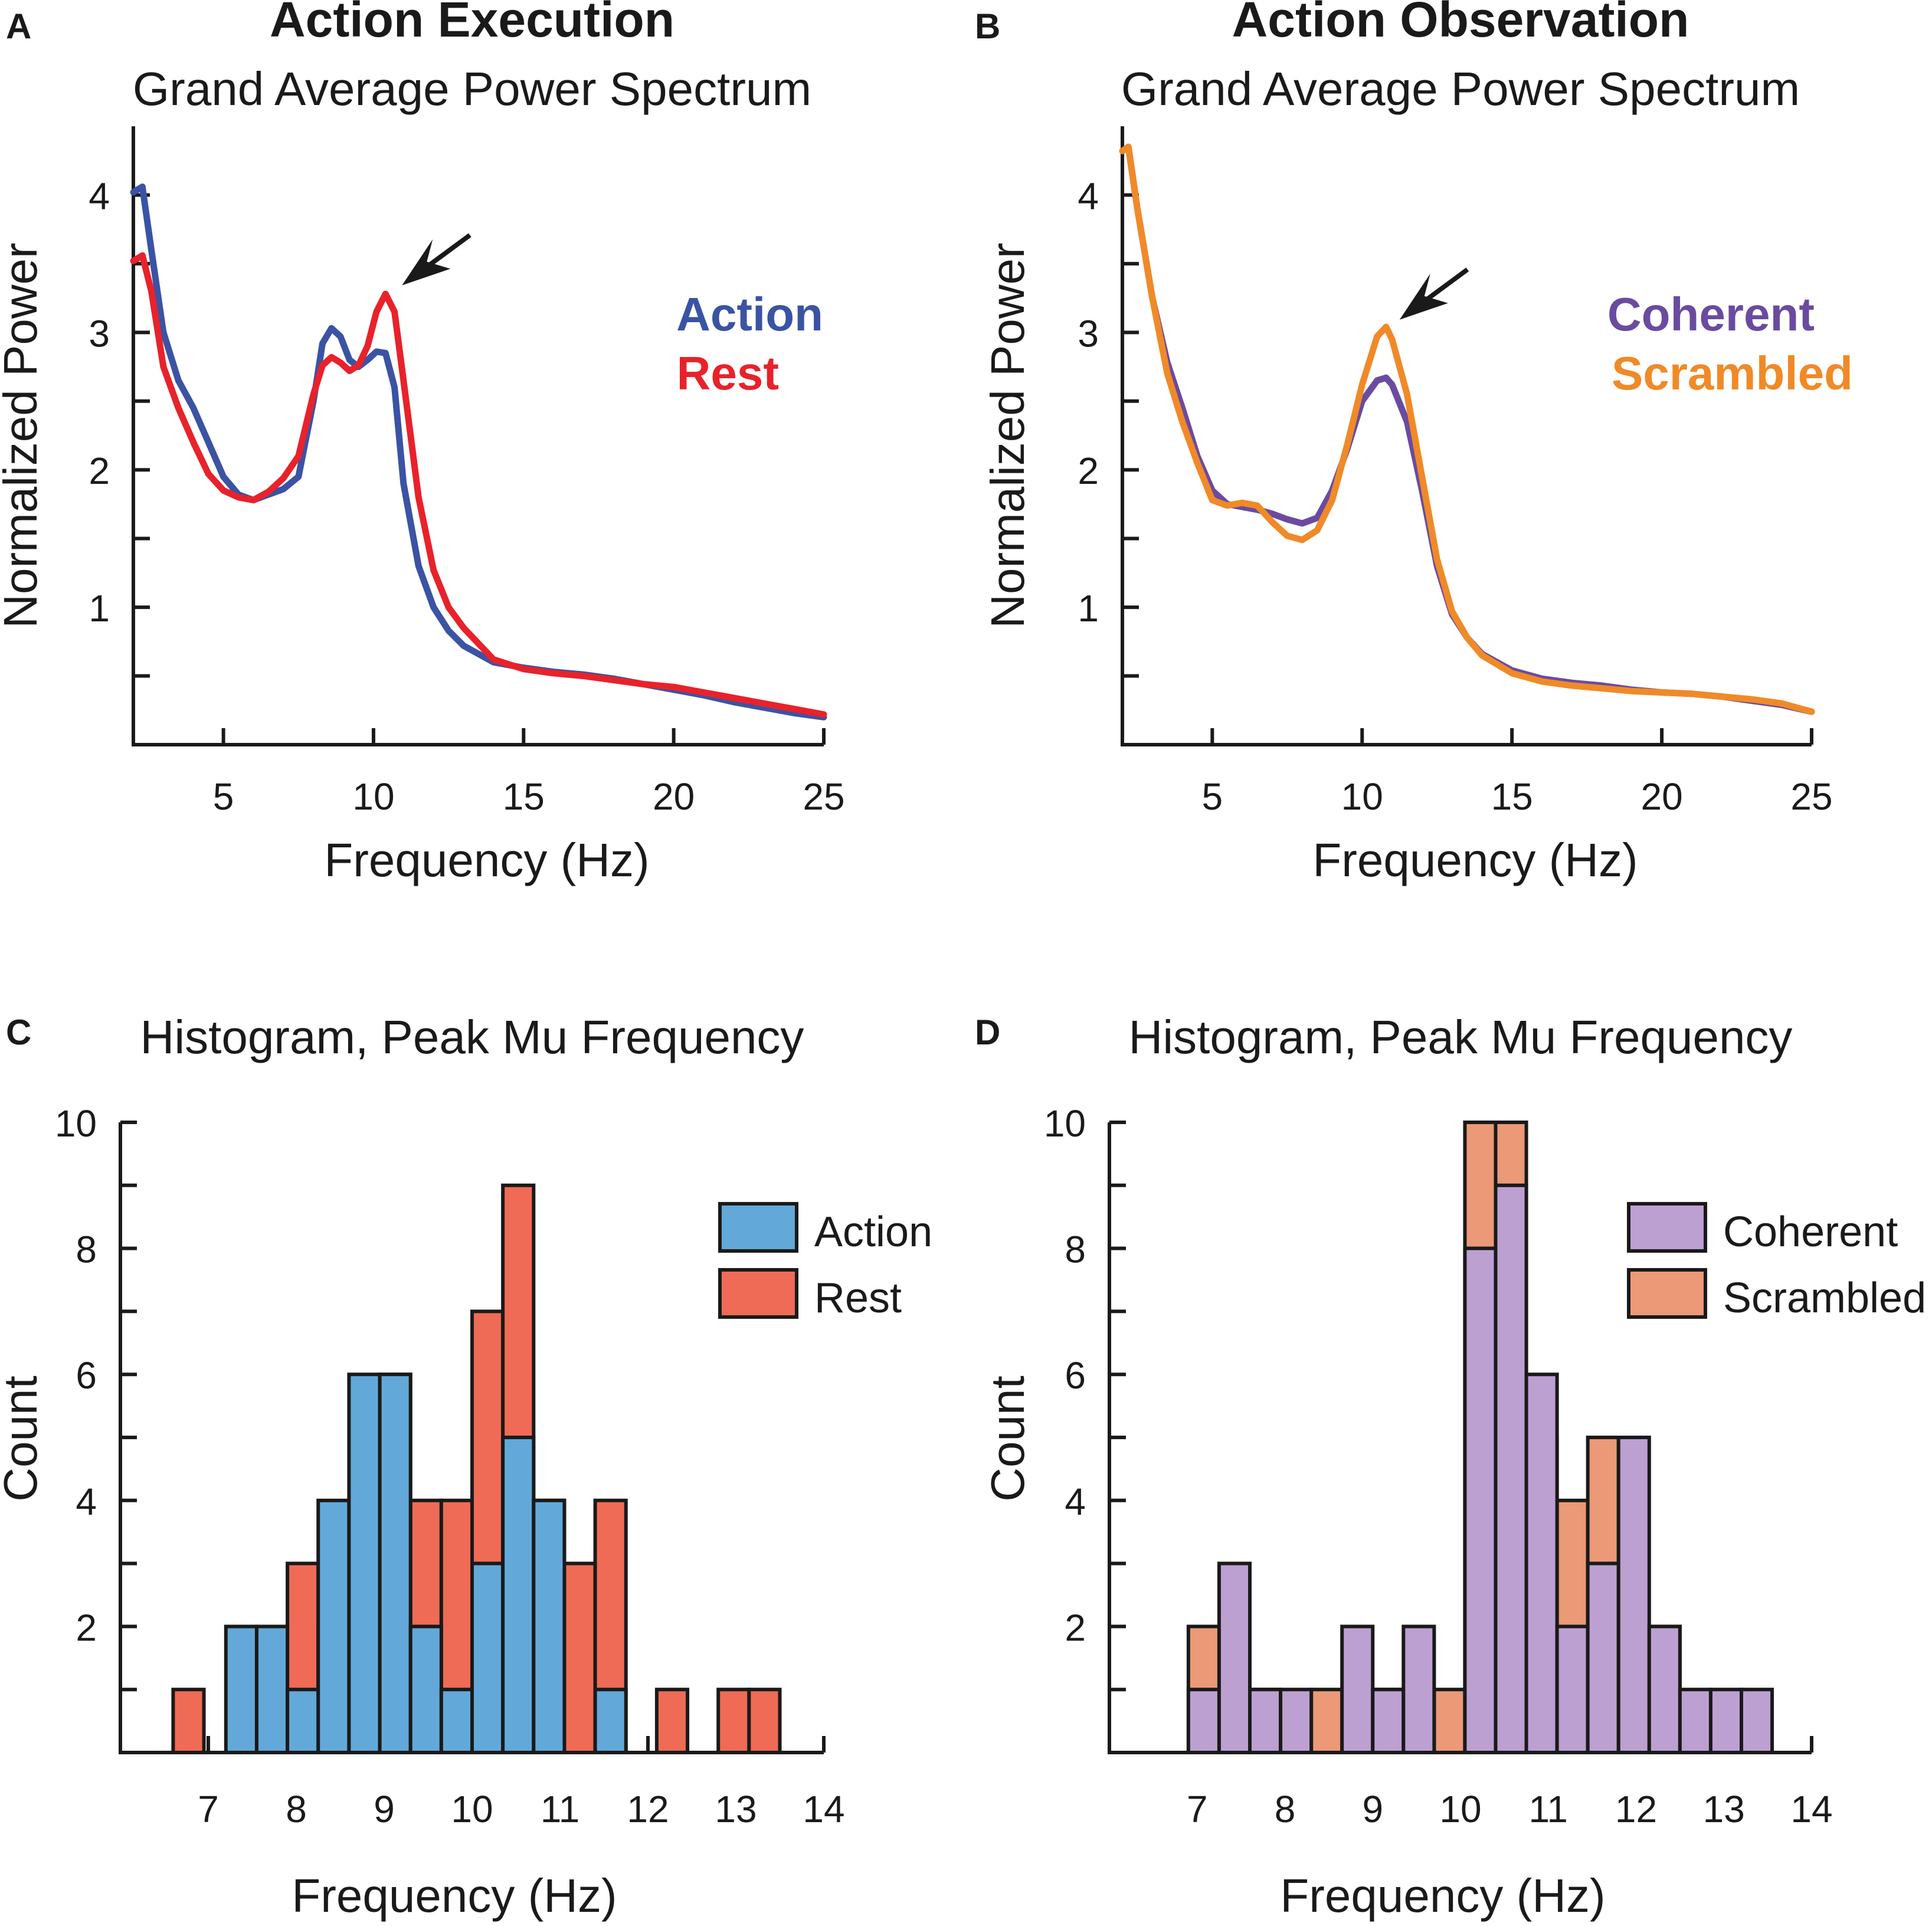 The height and width of the screenshot is (1926, 1932). Describe the element at coordinates (18, 26) in the screenshot. I see `panel-letter-a: A` at that location.